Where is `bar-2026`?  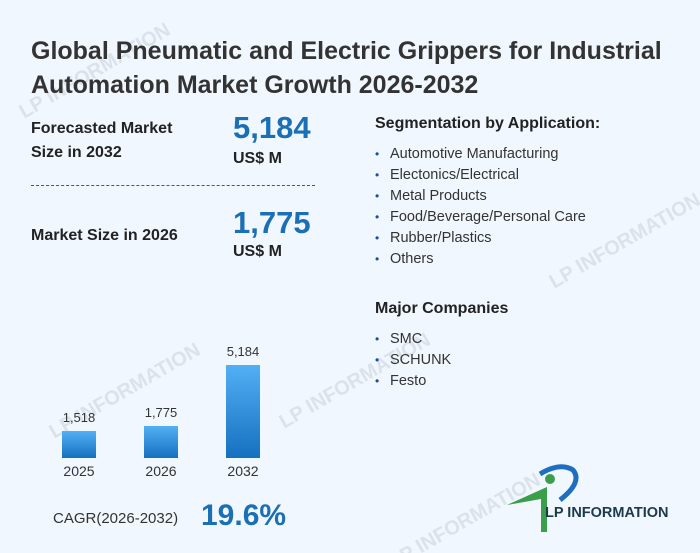 bar-2026 is located at coordinates (161, 442).